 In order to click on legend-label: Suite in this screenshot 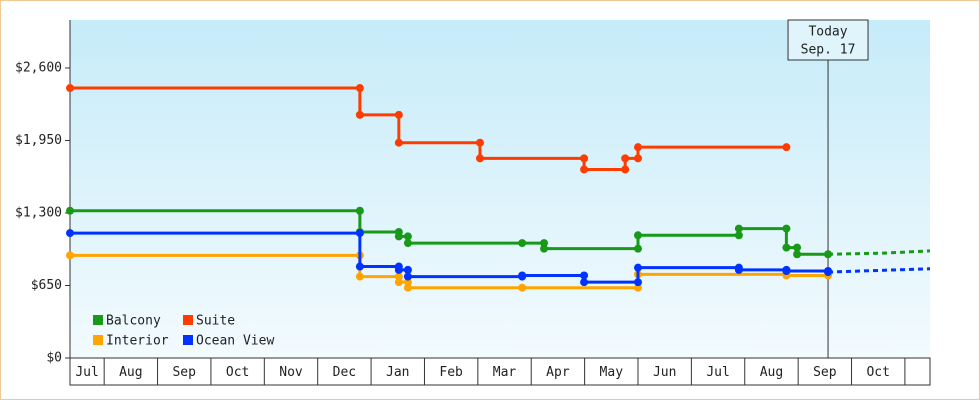, I will do `click(215, 321)`.